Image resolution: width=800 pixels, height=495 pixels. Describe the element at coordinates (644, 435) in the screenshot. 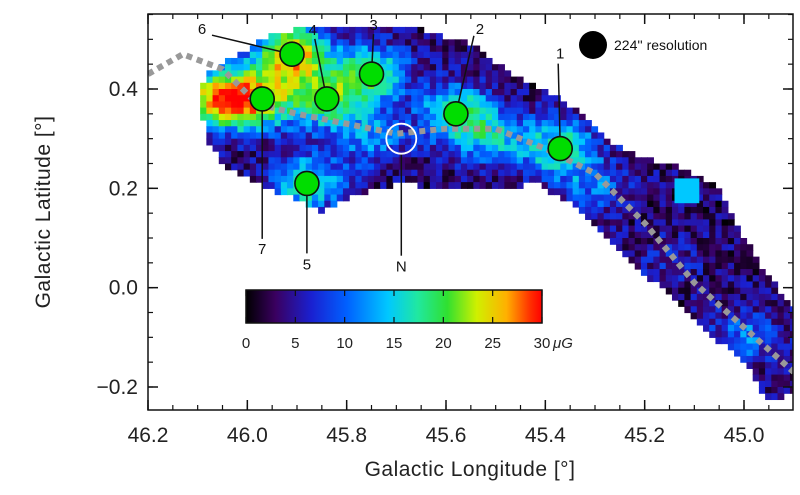

I see `x-tick-label: 45.2` at that location.